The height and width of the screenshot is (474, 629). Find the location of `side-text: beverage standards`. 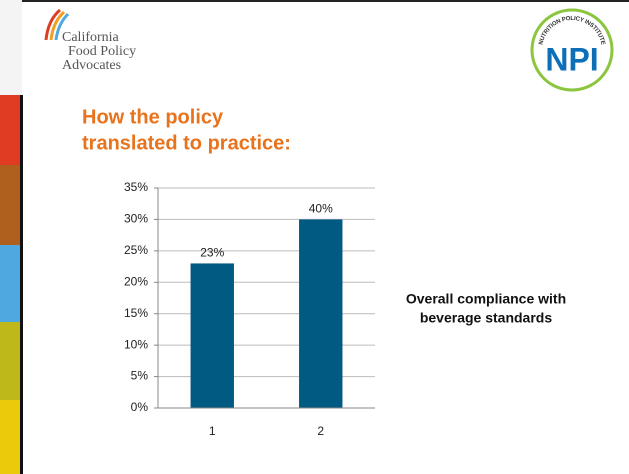

side-text: beverage standards is located at coordinates (486, 318).